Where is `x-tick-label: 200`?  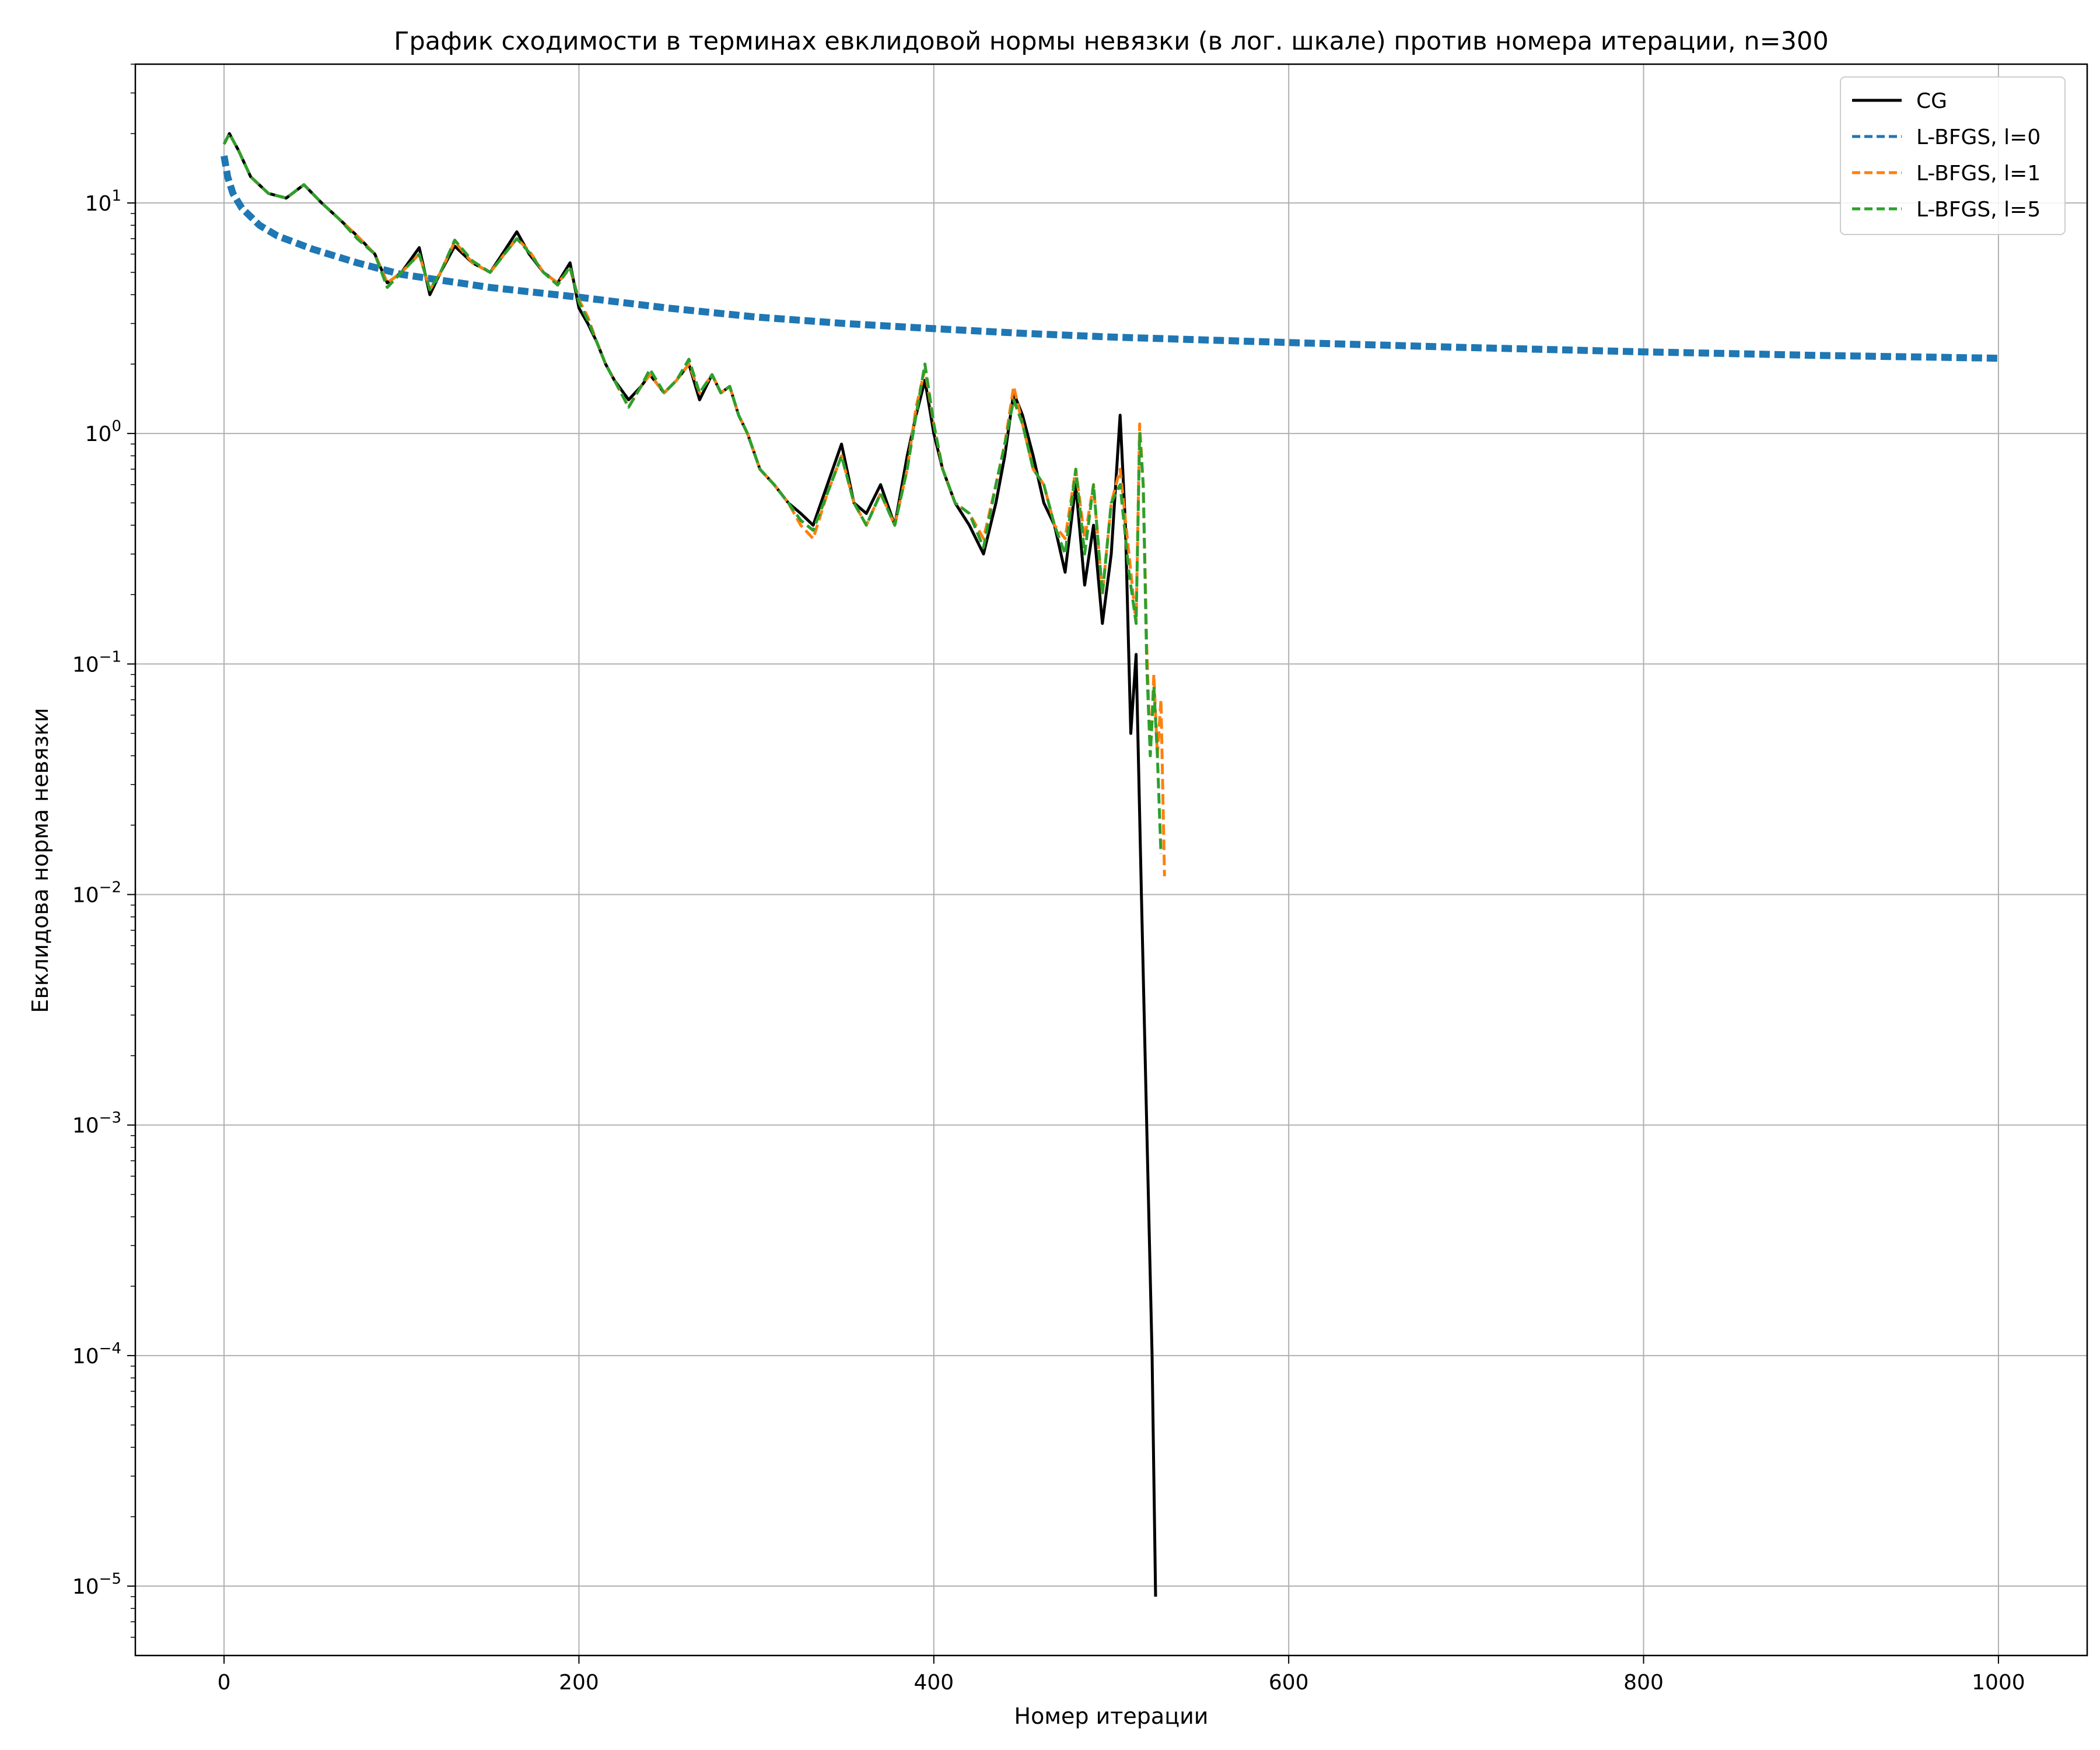
x-tick-label: 200 is located at coordinates (579, 1683).